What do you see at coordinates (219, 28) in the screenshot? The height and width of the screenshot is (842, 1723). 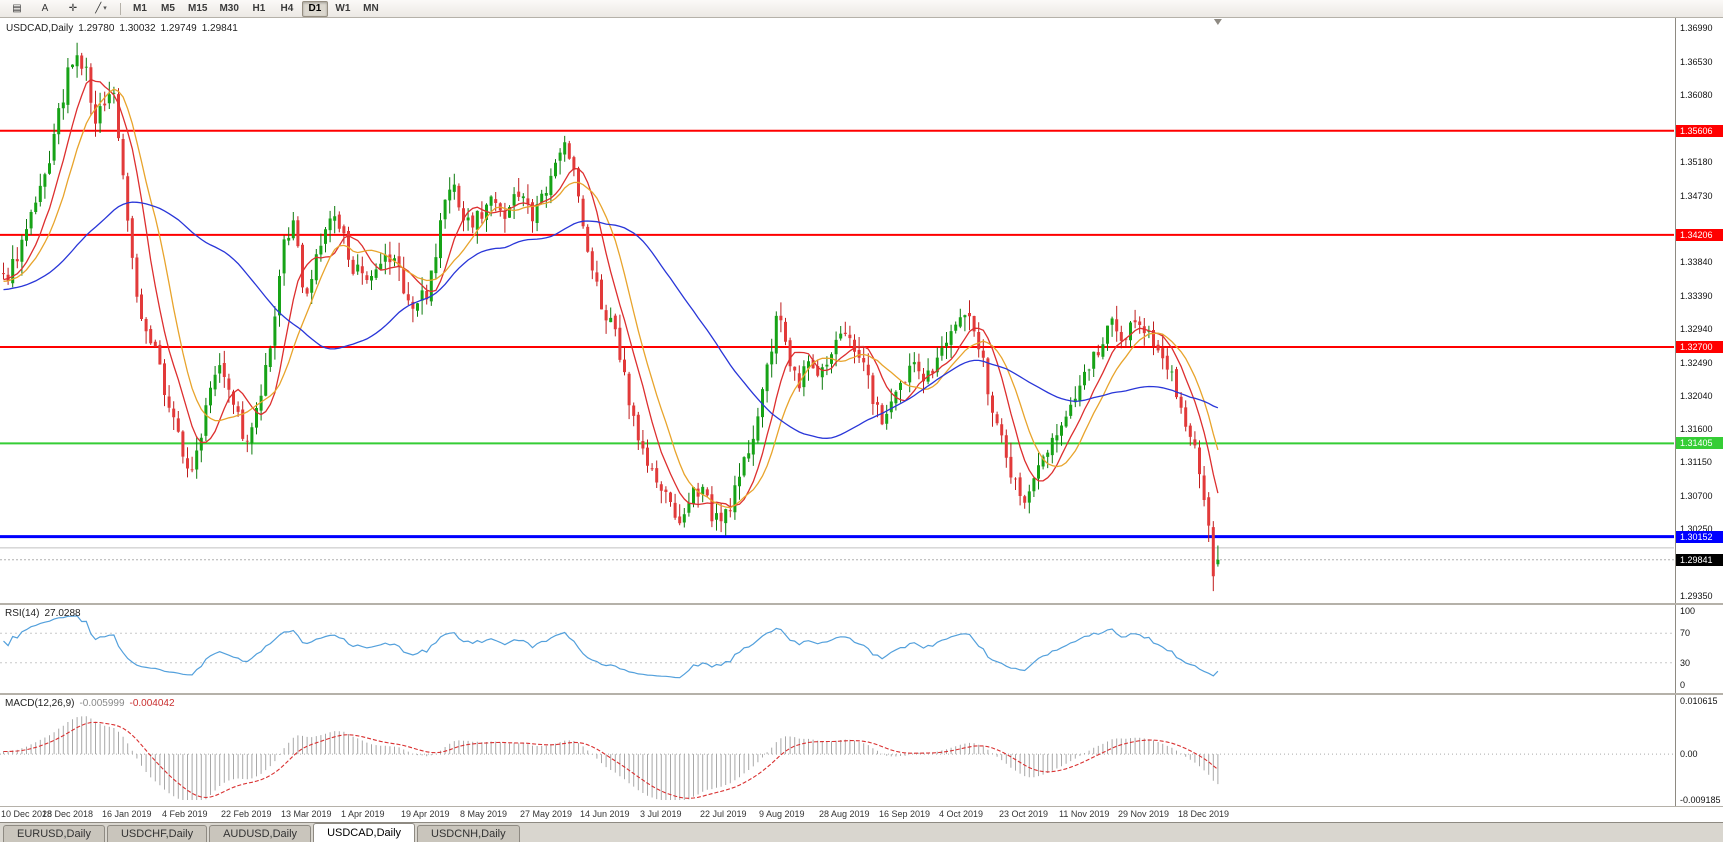 I see `ohlc-close: 1.29841` at bounding box center [219, 28].